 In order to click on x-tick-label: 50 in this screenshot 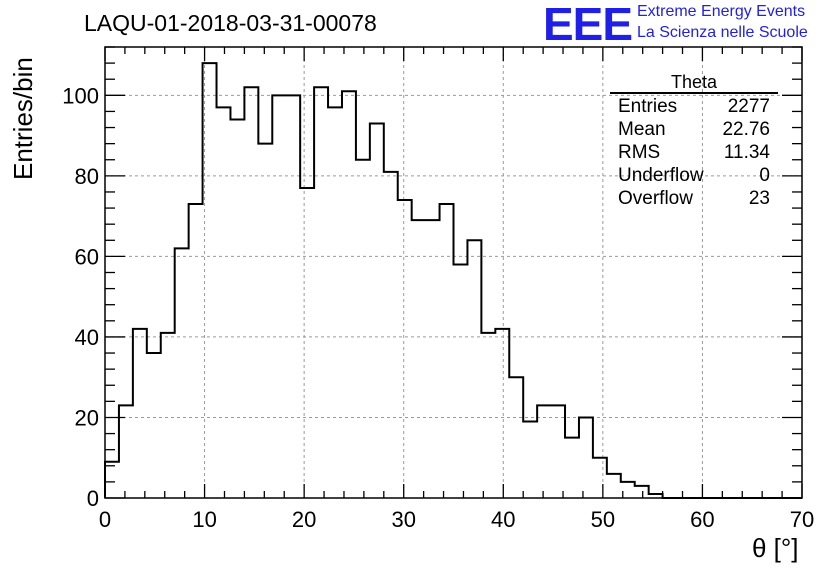, I will do `click(603, 519)`.